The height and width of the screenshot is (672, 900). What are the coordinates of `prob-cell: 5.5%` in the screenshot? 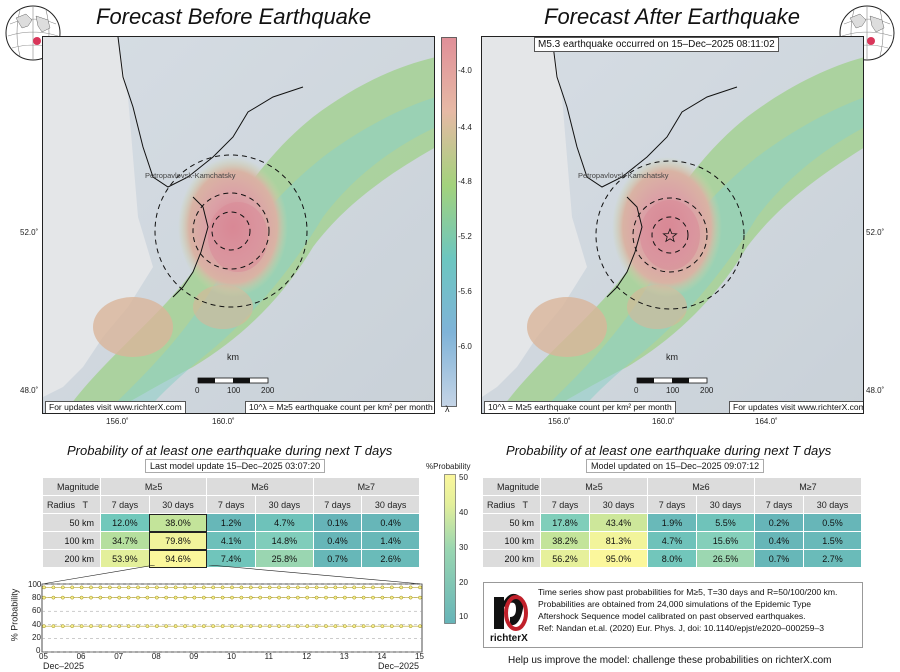 It's located at (725, 522).